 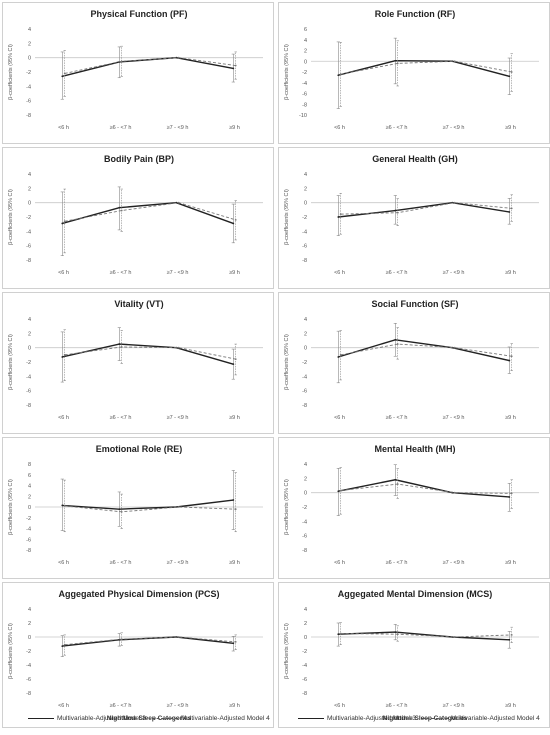 What do you see at coordinates (138, 14) in the screenshot?
I see `chart-title: Physical Function (PF)` at bounding box center [138, 14].